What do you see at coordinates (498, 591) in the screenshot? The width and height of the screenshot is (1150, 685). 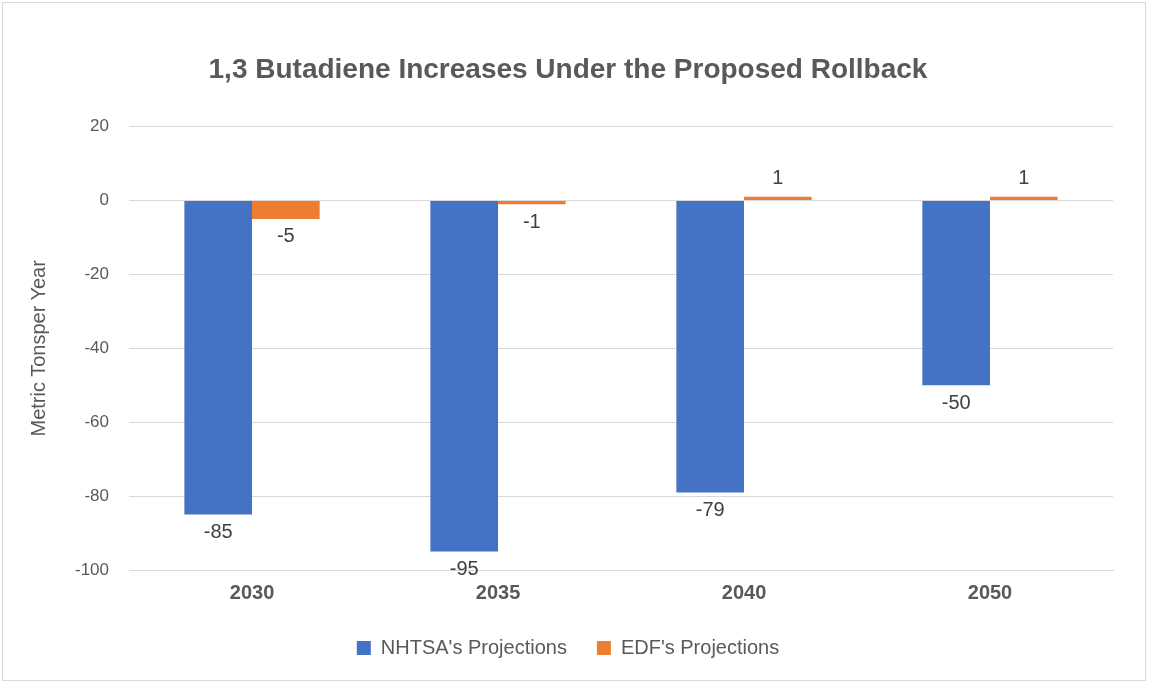 I see `x-tick-label: 2035` at bounding box center [498, 591].